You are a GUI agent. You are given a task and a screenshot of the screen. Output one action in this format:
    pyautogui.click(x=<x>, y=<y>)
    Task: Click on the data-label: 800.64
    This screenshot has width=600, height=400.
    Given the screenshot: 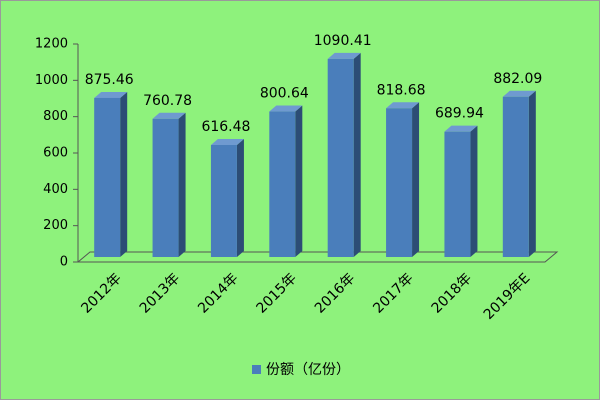 What is the action you would take?
    pyautogui.click(x=284, y=94)
    